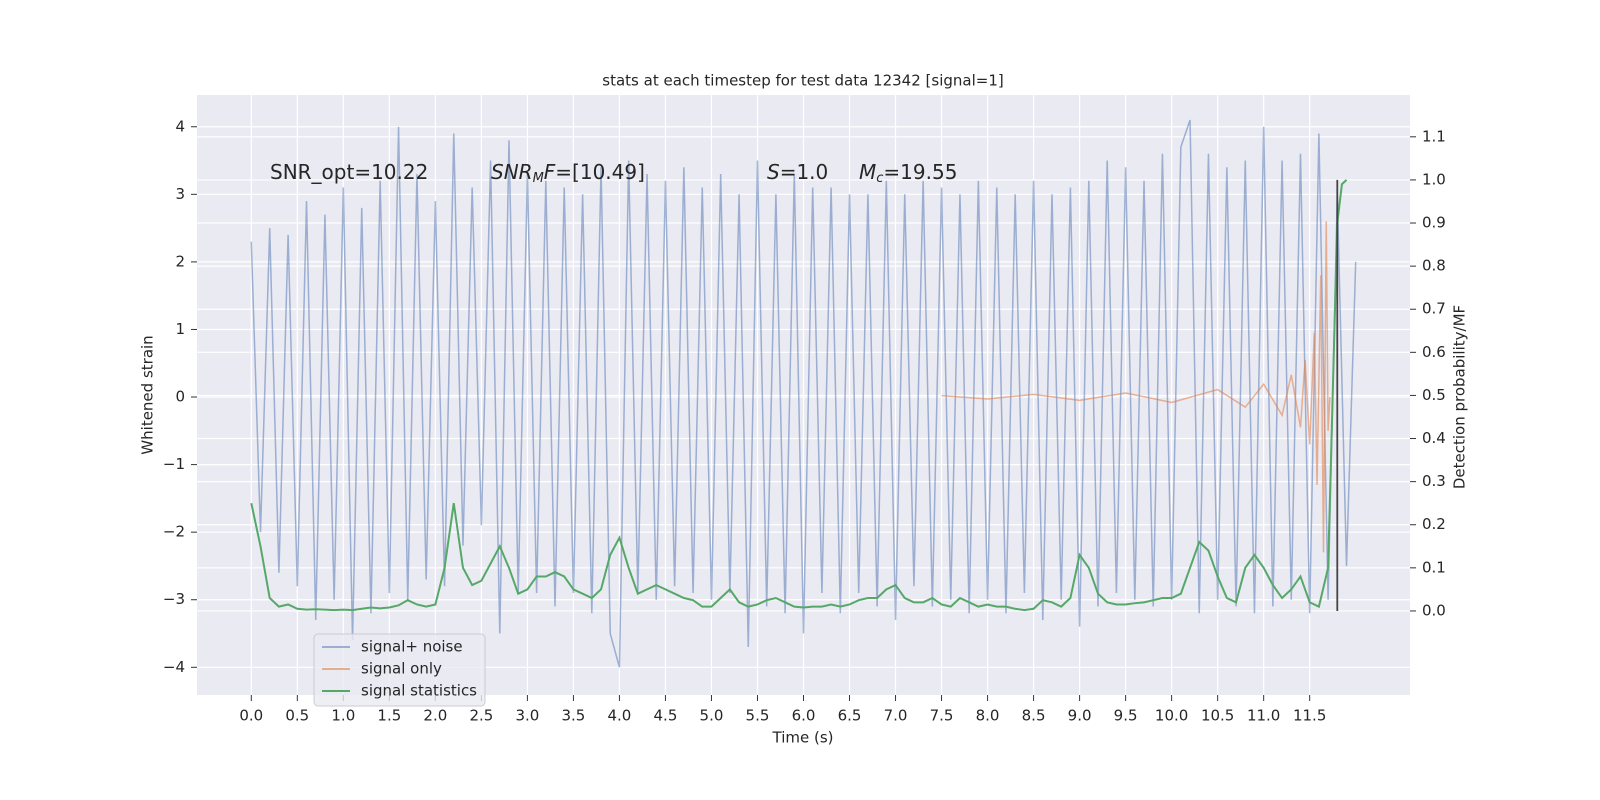 The image size is (1600, 800). I want to click on x-tick-label: 10.0, so click(1171, 716).